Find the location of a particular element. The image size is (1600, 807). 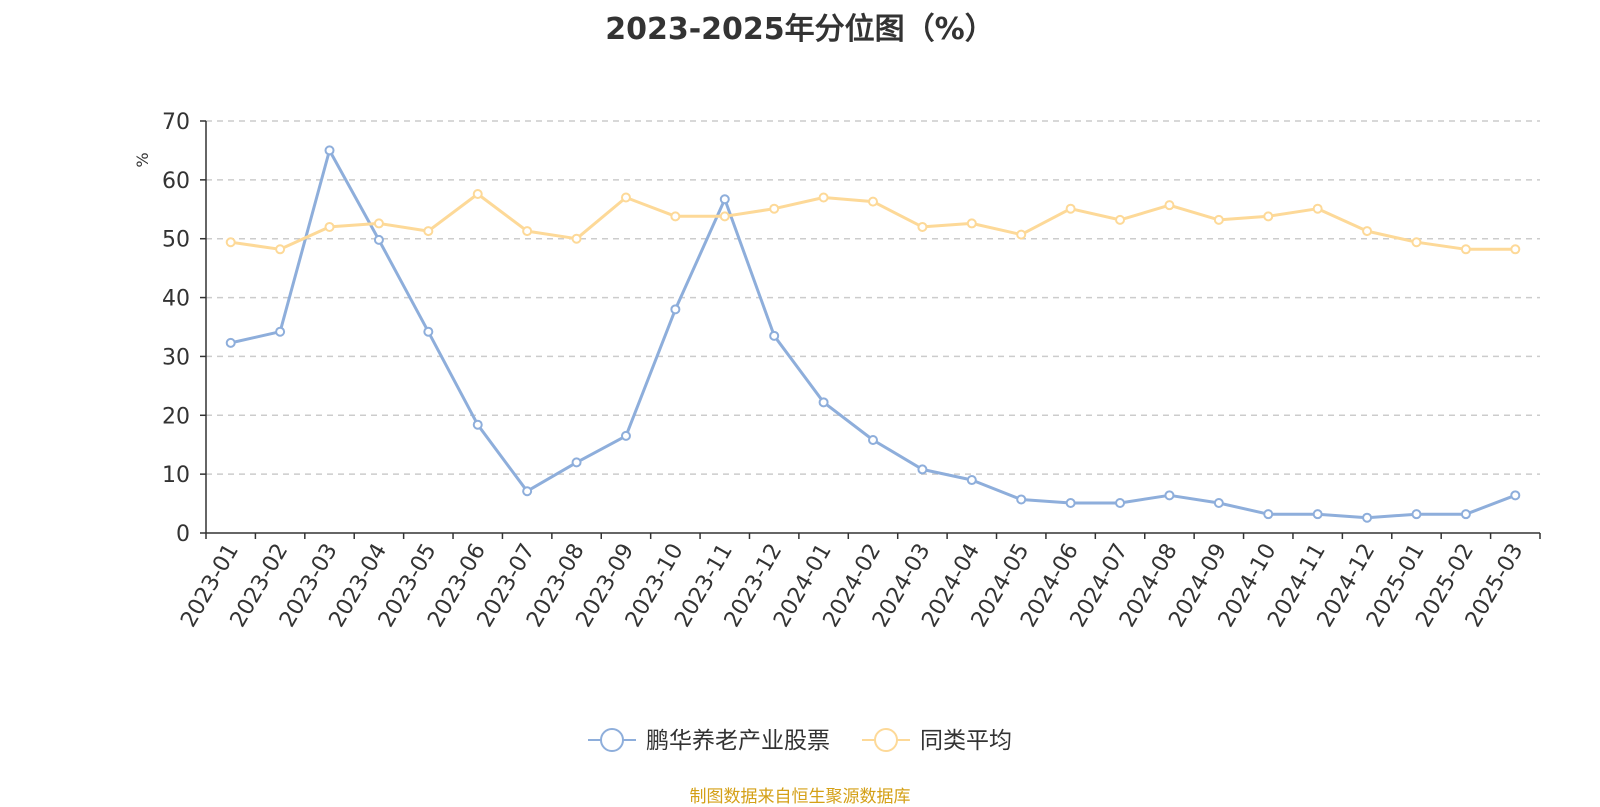

chart-title: 2023-2025年分位图（%） is located at coordinates (800, 29).